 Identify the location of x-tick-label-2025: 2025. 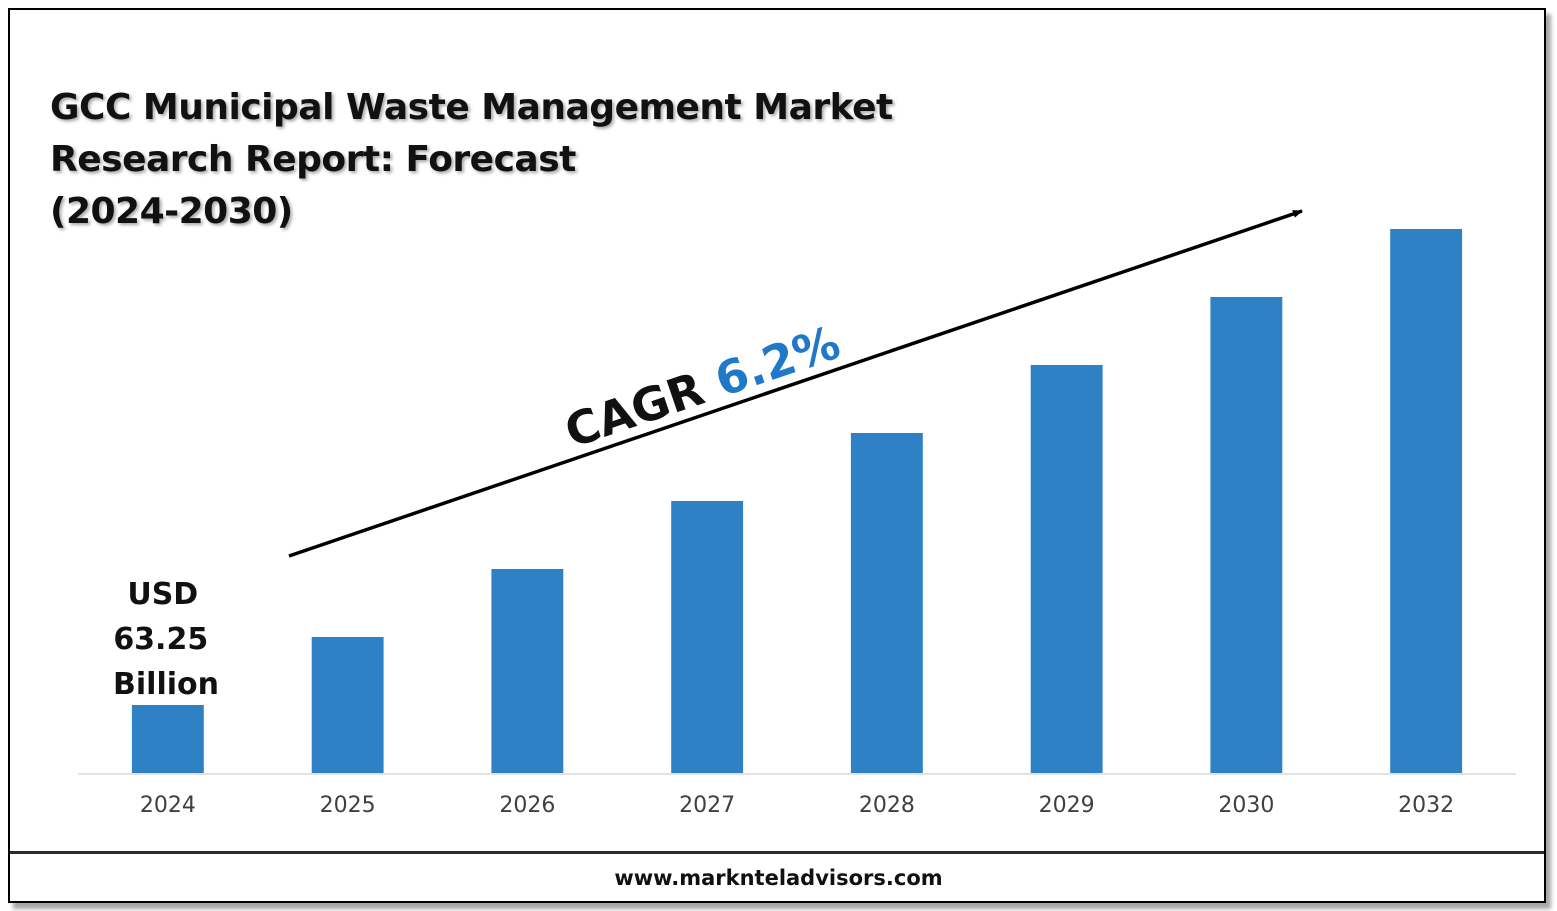
(348, 805).